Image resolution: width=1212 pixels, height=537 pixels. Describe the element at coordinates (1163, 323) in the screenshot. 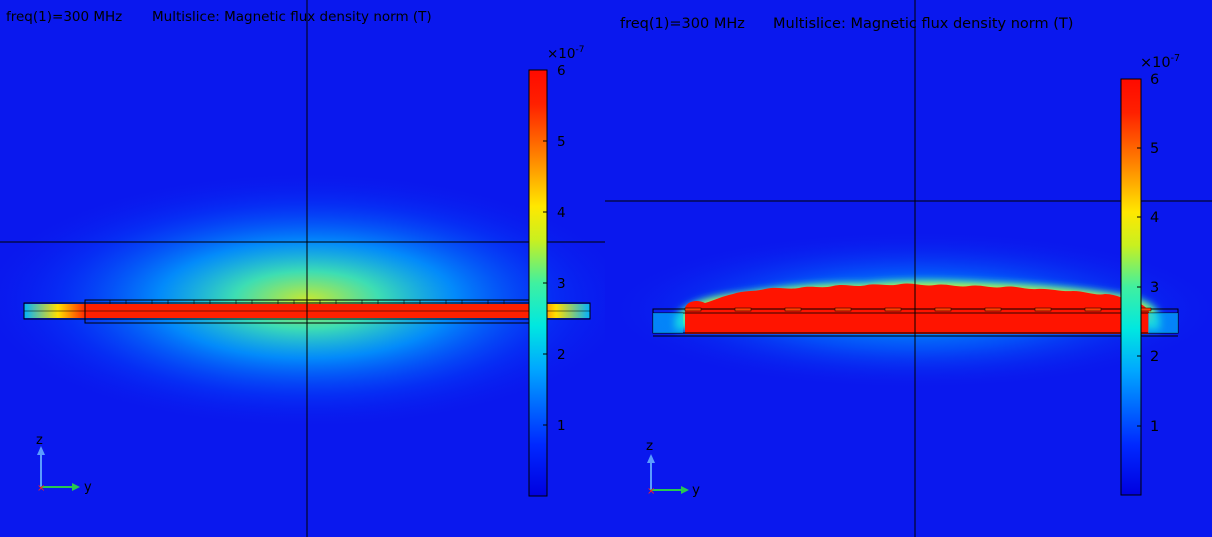

I see `device-end-right` at that location.